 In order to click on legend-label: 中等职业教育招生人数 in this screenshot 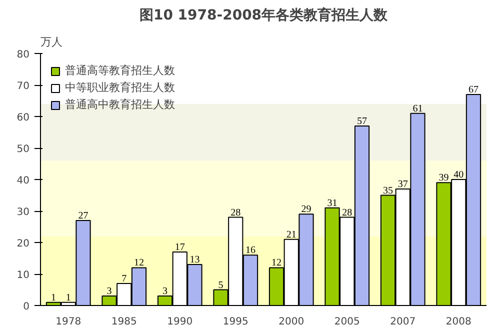, I will do `click(120, 87)`.